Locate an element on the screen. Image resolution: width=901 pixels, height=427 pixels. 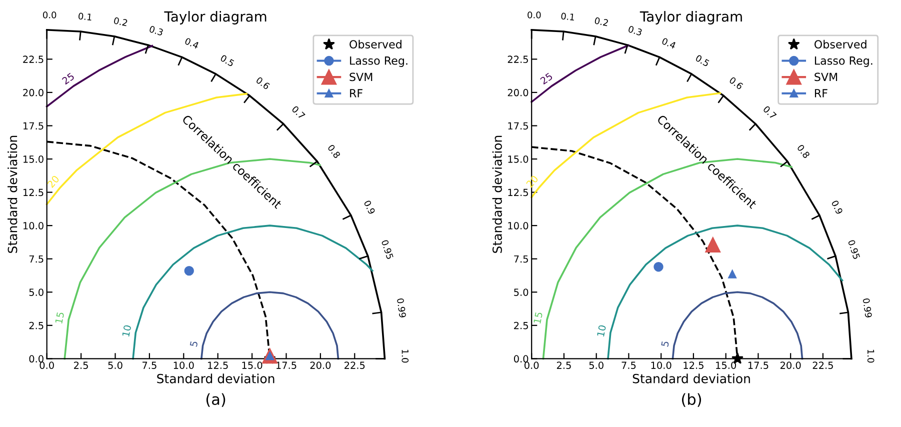
text: (a) is located at coordinates (216, 400).